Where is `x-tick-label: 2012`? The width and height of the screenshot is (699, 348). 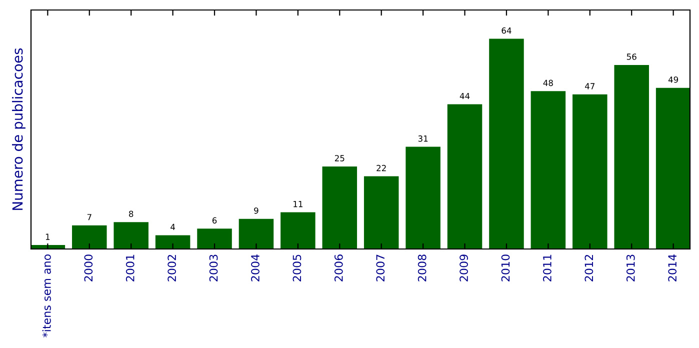
x-tick-label: 2012 is located at coordinates (589, 268).